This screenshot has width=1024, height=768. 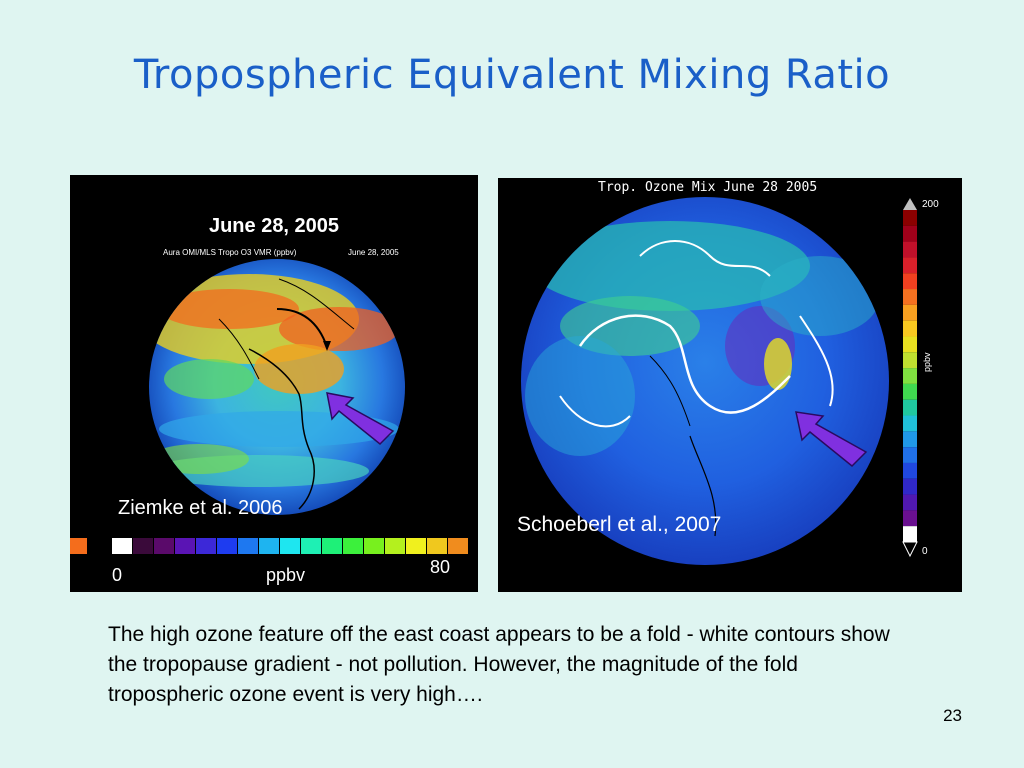 I want to click on right-map-heading: Trop. Ozone Mix June 28 2005, so click(x=708, y=187).